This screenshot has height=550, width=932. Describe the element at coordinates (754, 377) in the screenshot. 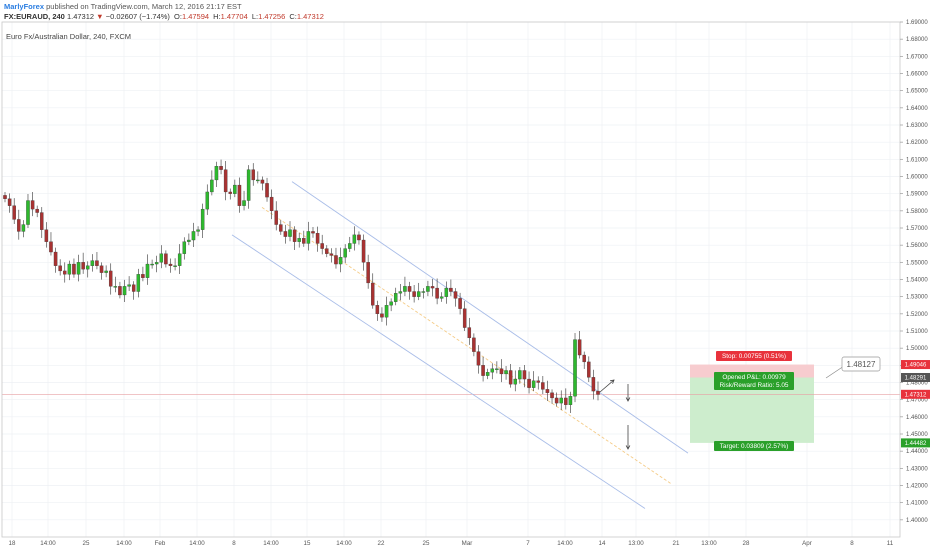

I see `pnl-label-text: Opened P&L: 0.00979` at that location.